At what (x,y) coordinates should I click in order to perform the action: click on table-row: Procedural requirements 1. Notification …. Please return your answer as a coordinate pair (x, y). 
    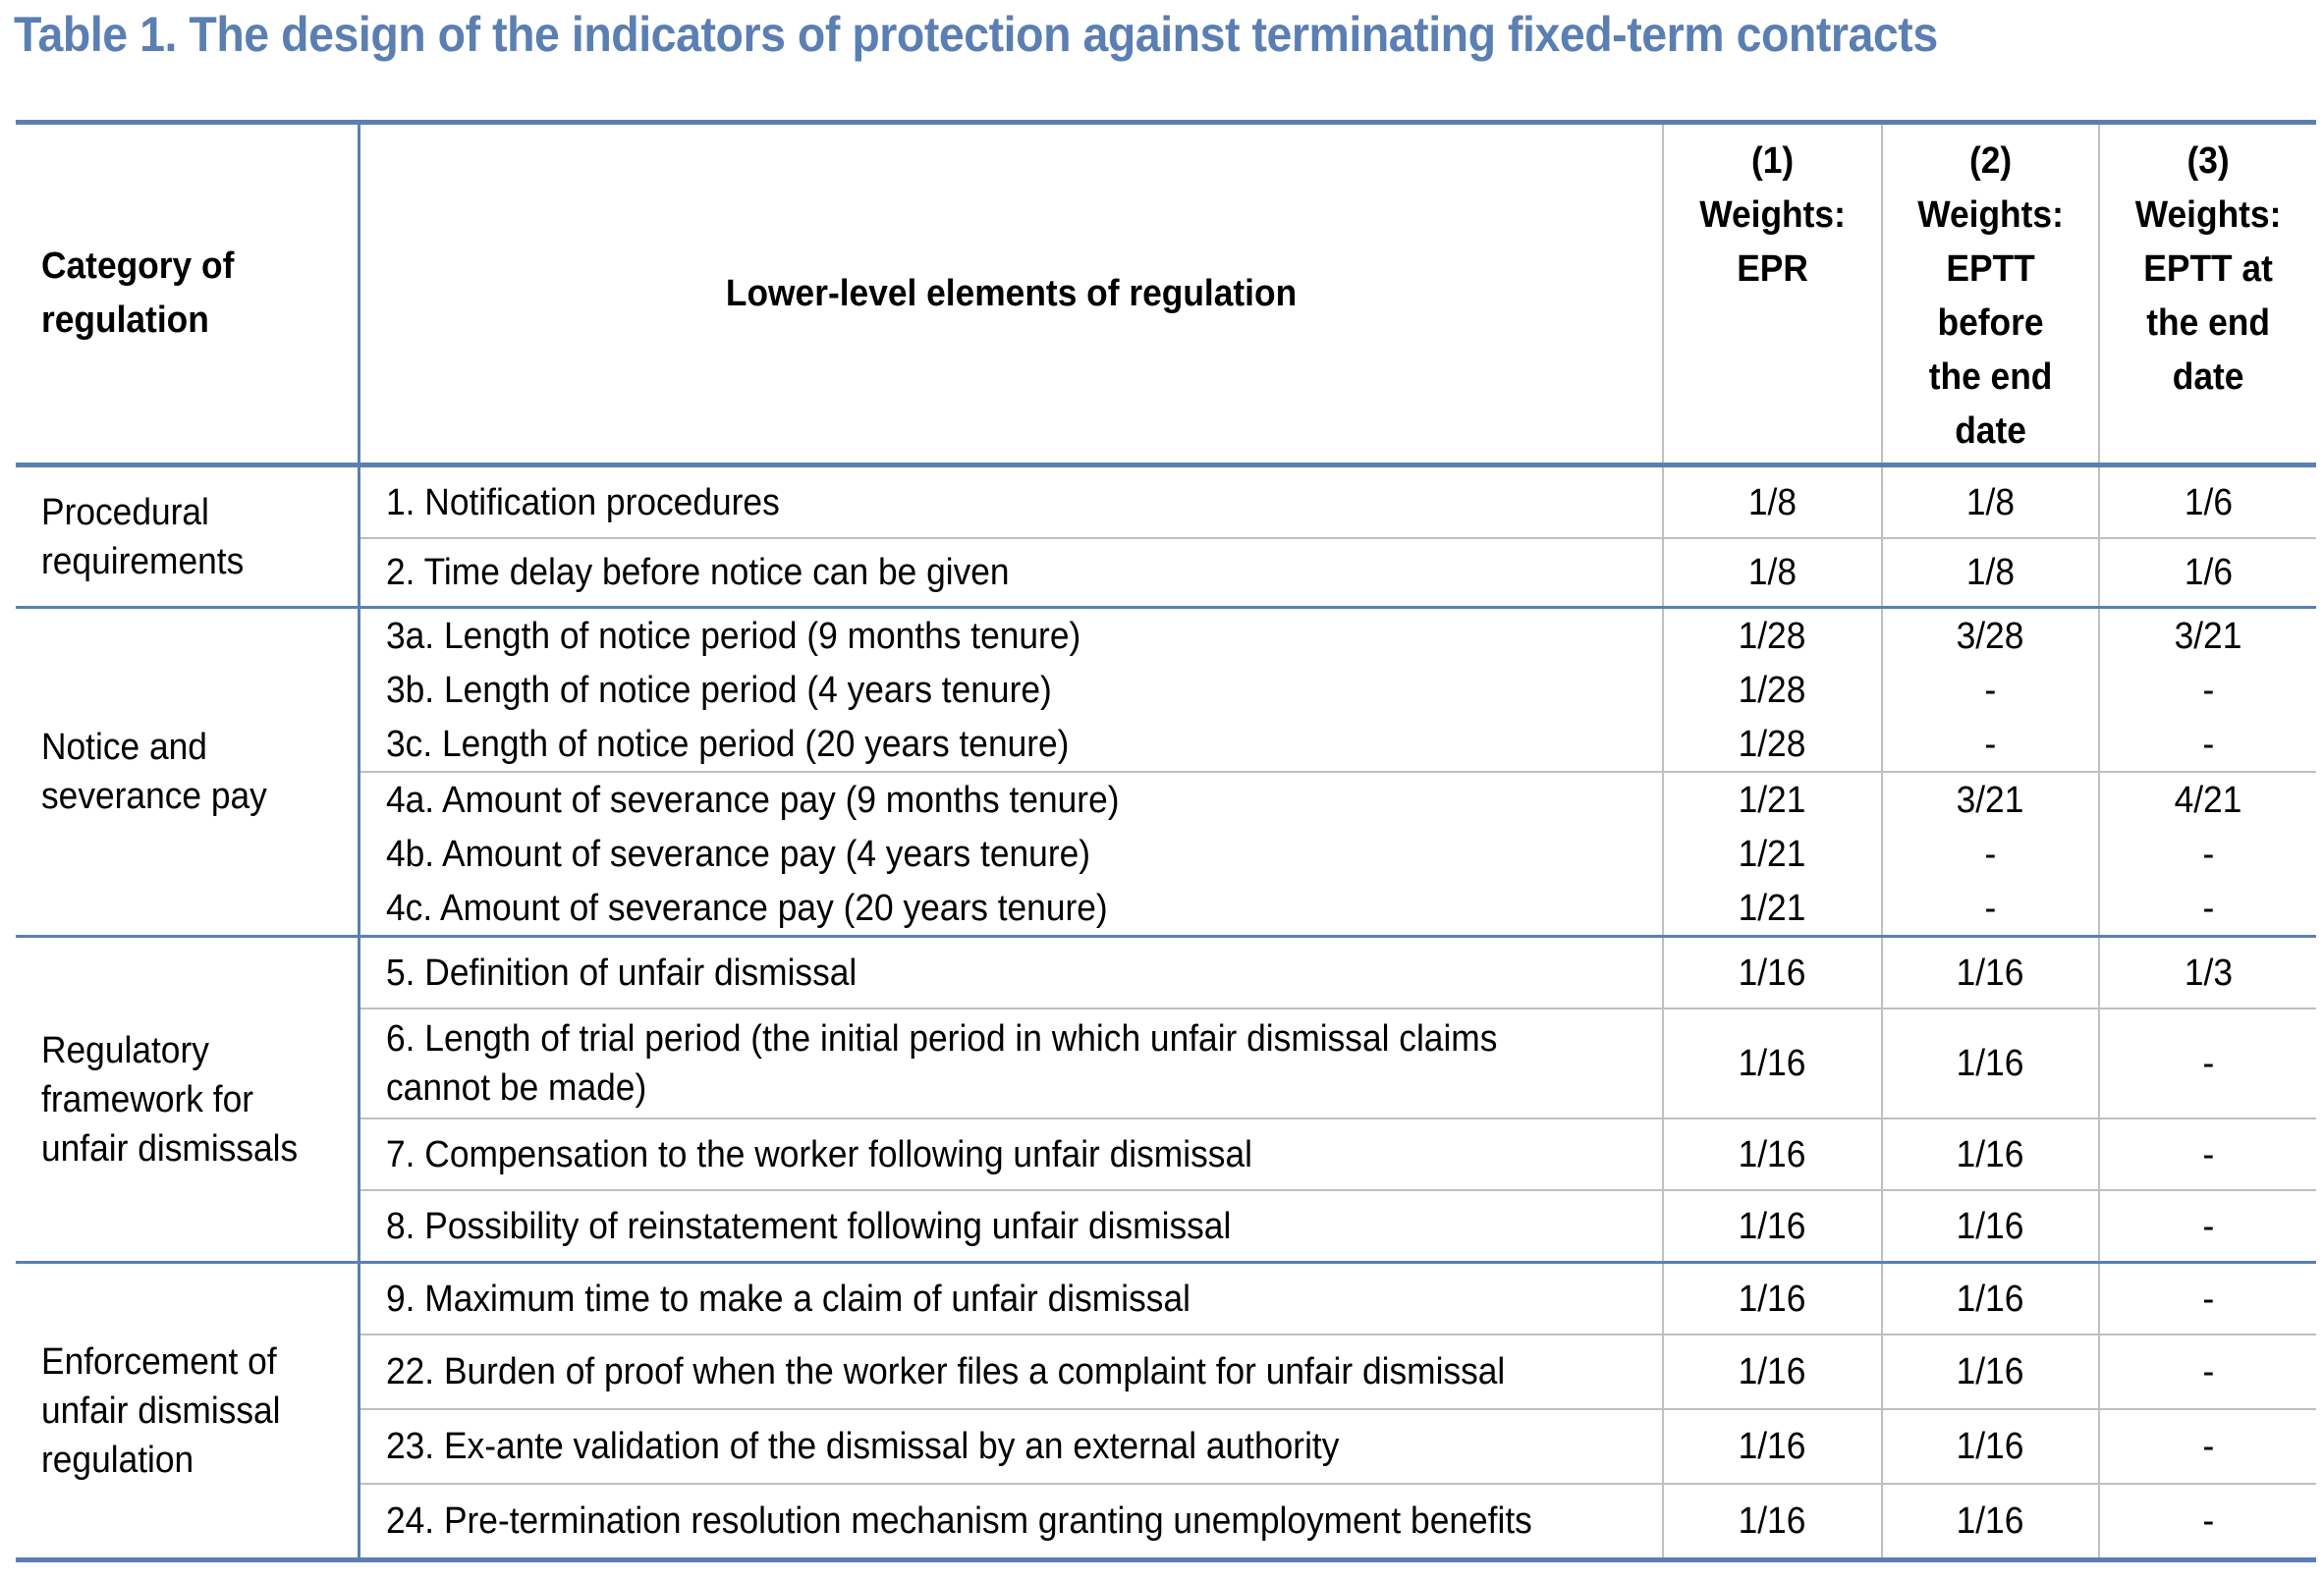
    Looking at the image, I should click on (1166, 536).